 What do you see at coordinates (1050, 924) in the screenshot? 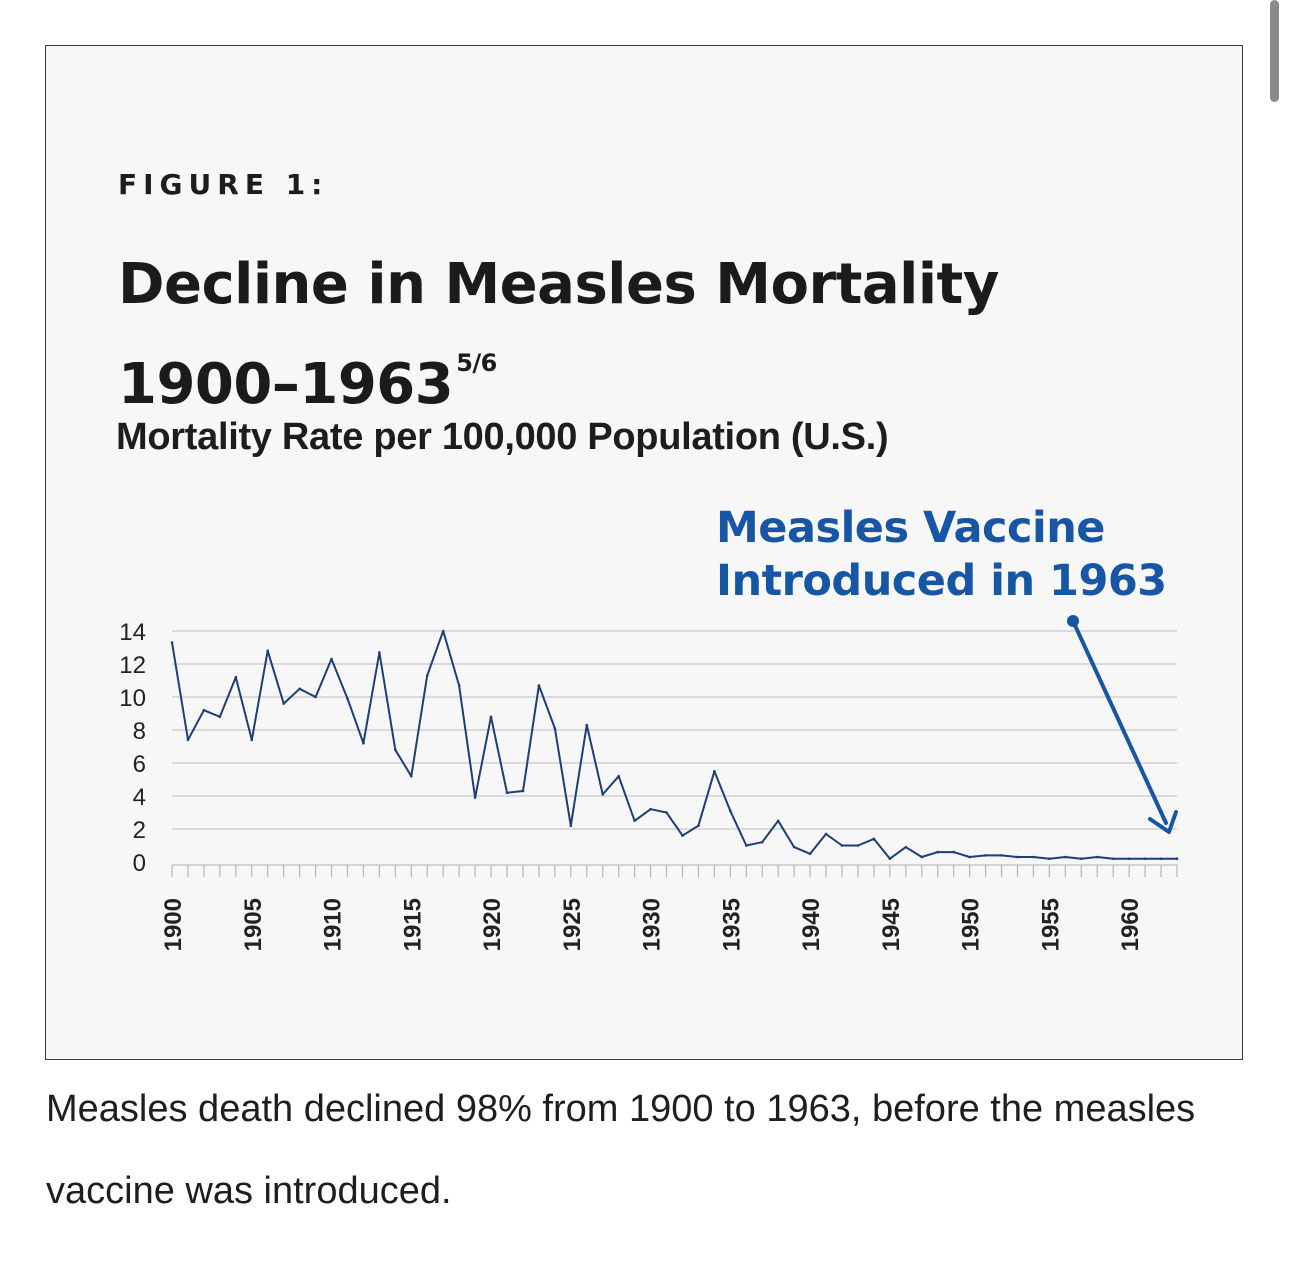
I see `x-tick-label: 1955` at bounding box center [1050, 924].